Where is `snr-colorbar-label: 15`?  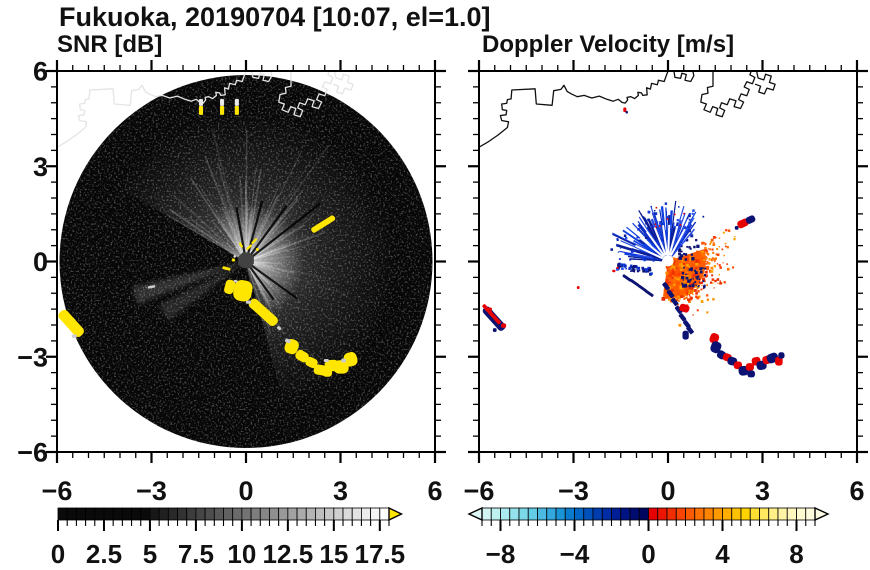
snr-colorbar-label: 15 is located at coordinates (333, 554).